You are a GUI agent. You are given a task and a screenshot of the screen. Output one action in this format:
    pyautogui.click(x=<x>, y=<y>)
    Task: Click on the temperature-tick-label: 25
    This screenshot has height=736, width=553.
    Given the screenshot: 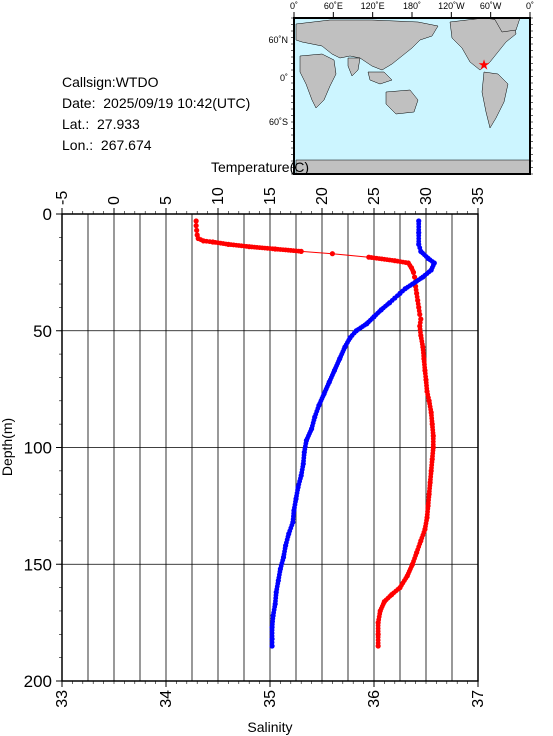 What is the action you would take?
    pyautogui.click(x=374, y=196)
    